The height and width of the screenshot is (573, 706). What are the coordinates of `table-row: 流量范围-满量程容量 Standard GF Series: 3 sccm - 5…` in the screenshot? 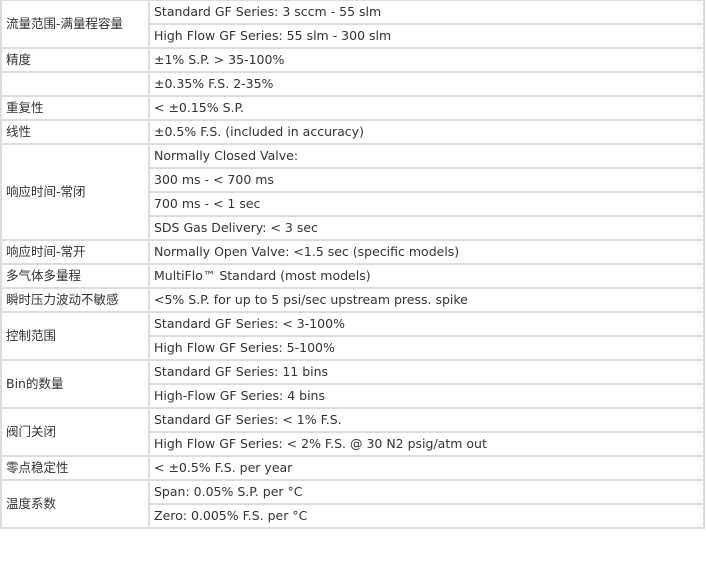 It's located at (352, 24).